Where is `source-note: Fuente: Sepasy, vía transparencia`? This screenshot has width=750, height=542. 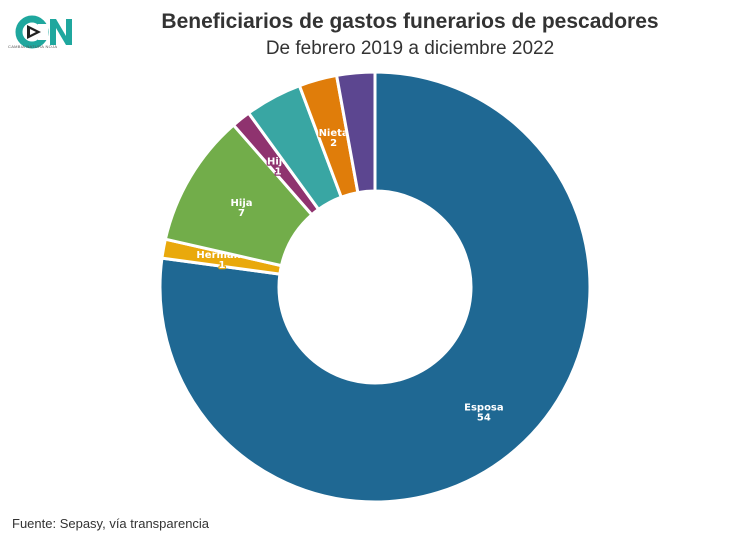 source-note: Fuente: Sepasy, vía transparencia is located at coordinates (111, 523).